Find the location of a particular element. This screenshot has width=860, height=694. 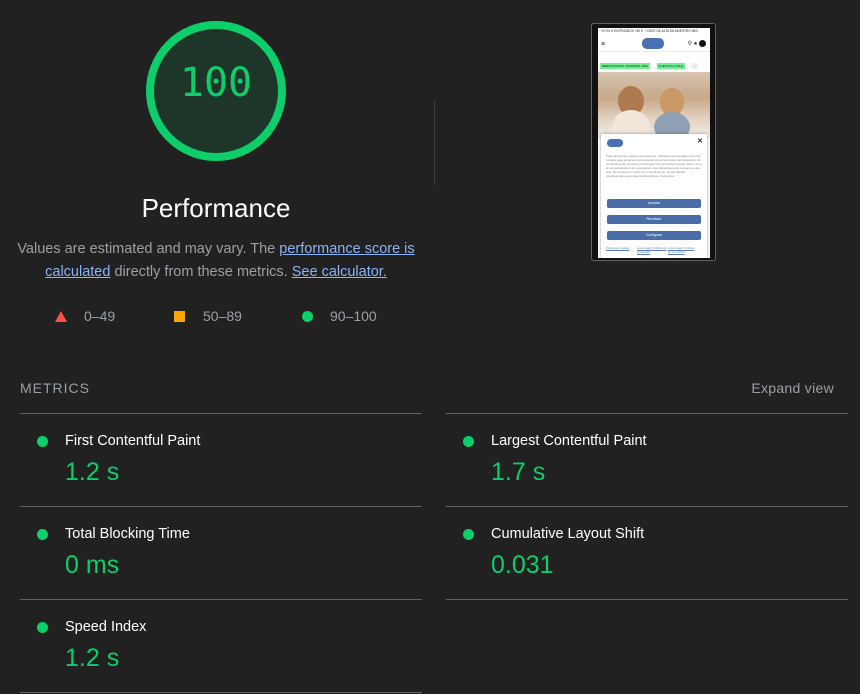

score-legend: 0–49 50–89 90–100 is located at coordinates (225, 317).